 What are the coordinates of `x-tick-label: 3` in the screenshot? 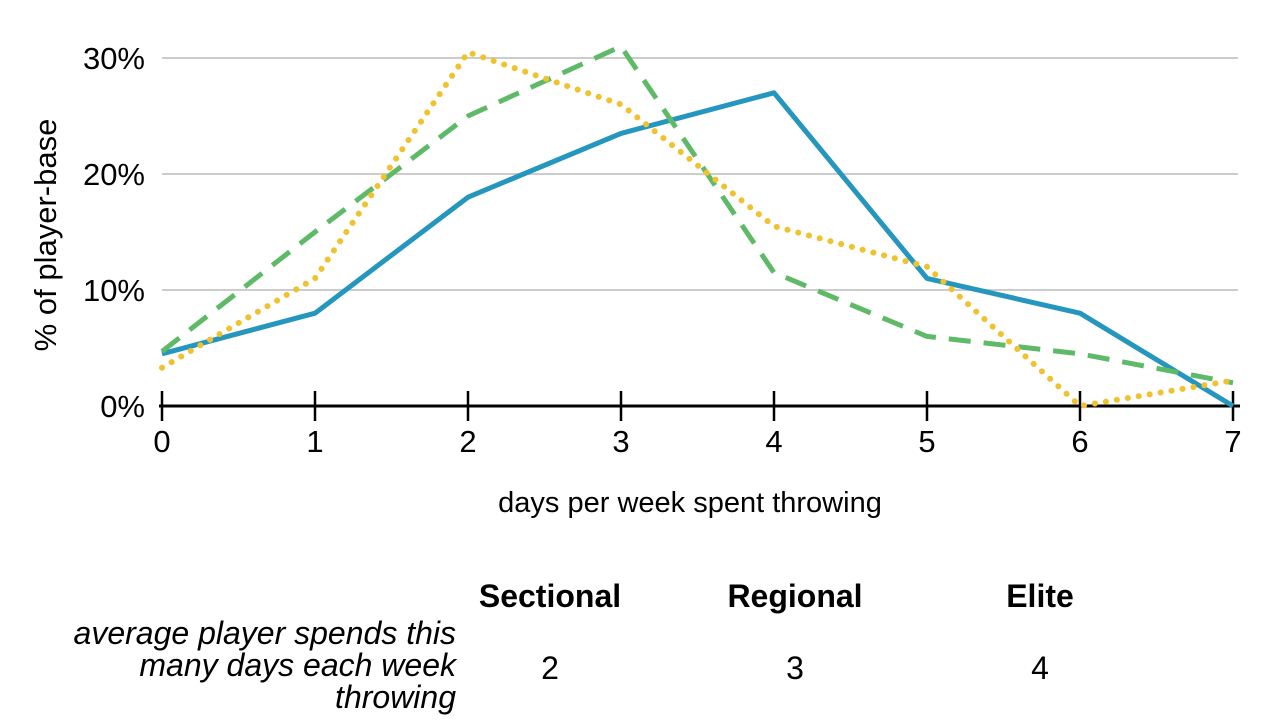 It's located at (620, 441).